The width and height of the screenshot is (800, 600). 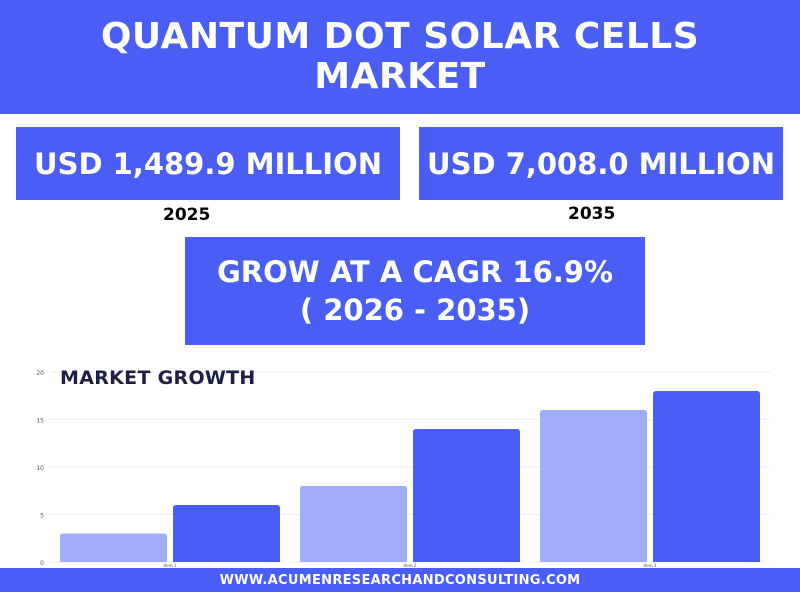 I want to click on y-tick-label: 5, so click(x=42, y=516).